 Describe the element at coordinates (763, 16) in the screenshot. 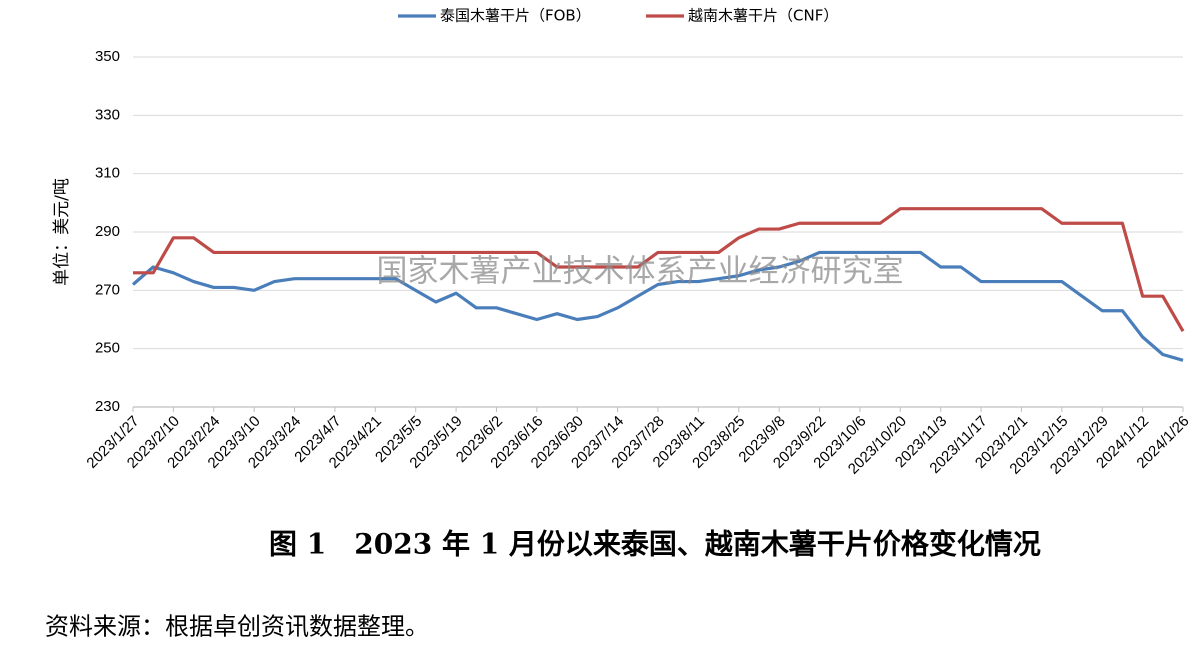

I see `legend-label: 越南木薯干片（CNF）` at that location.